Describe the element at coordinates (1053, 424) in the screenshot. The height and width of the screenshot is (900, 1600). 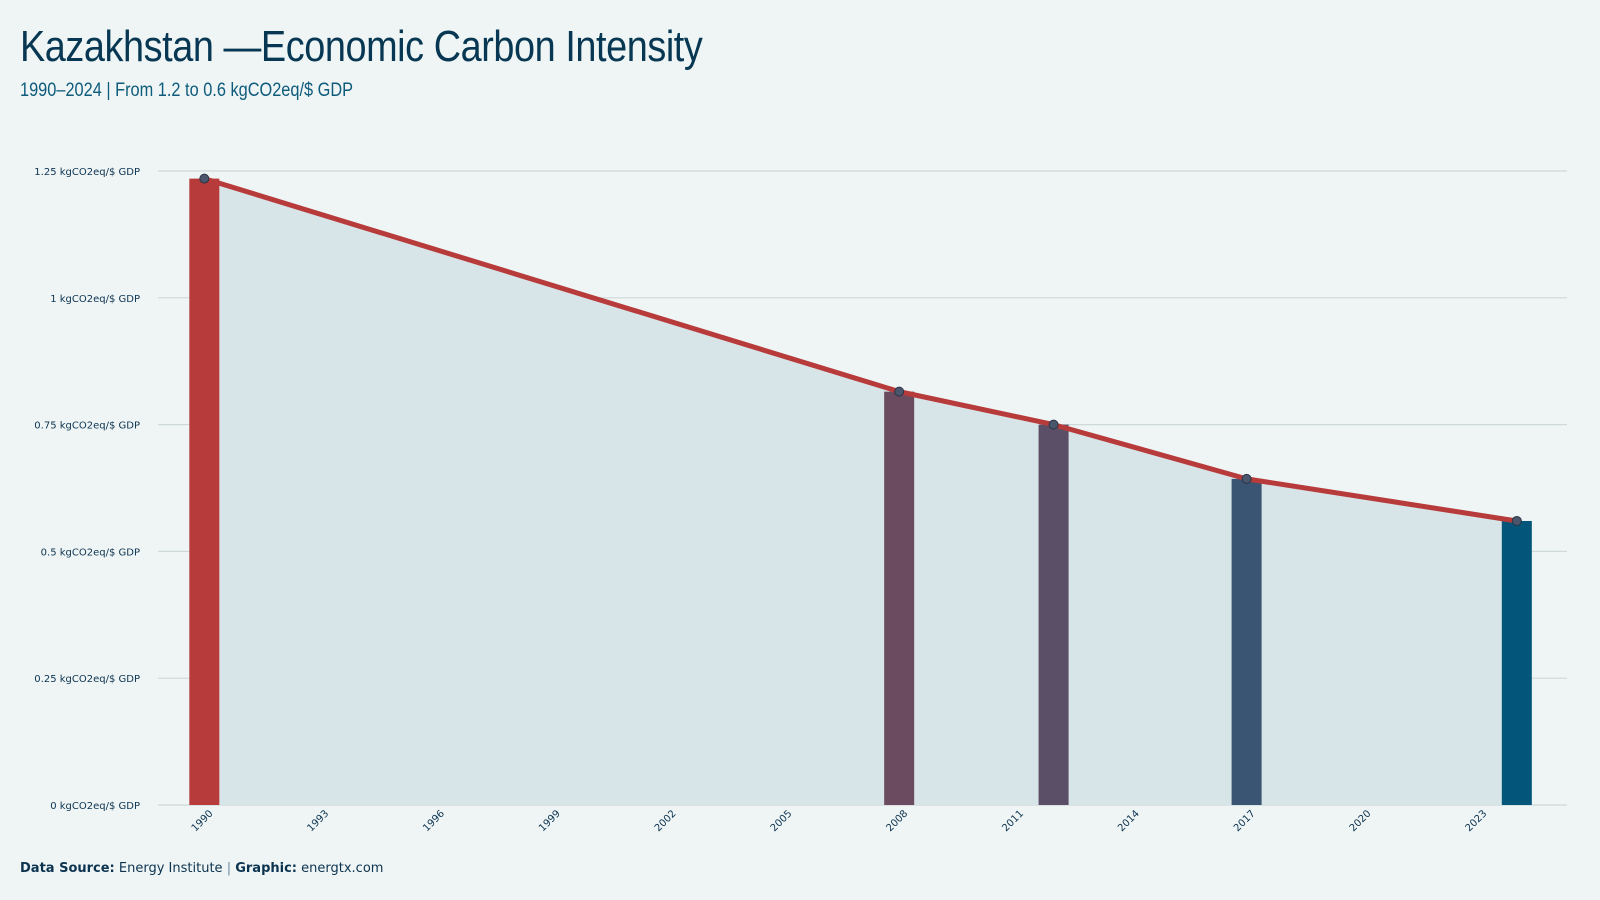
I see `data-point-2012` at that location.